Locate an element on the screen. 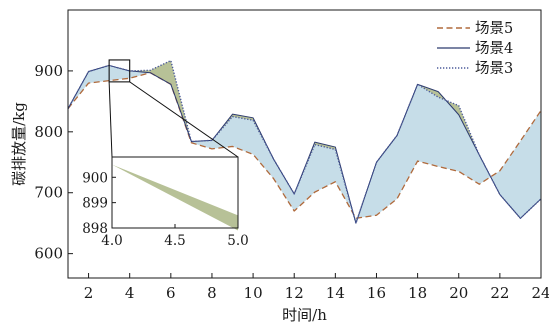  x-tick-label-8: 8 is located at coordinates (212, 293).